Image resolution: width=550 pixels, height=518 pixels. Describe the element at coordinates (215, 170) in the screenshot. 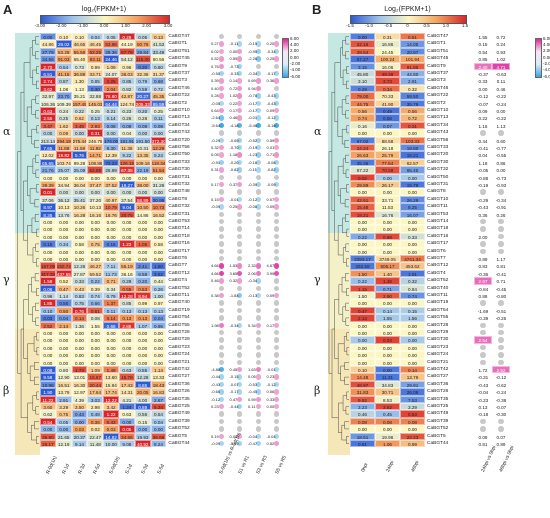

I see `ratio-value: 0.31` at that location.